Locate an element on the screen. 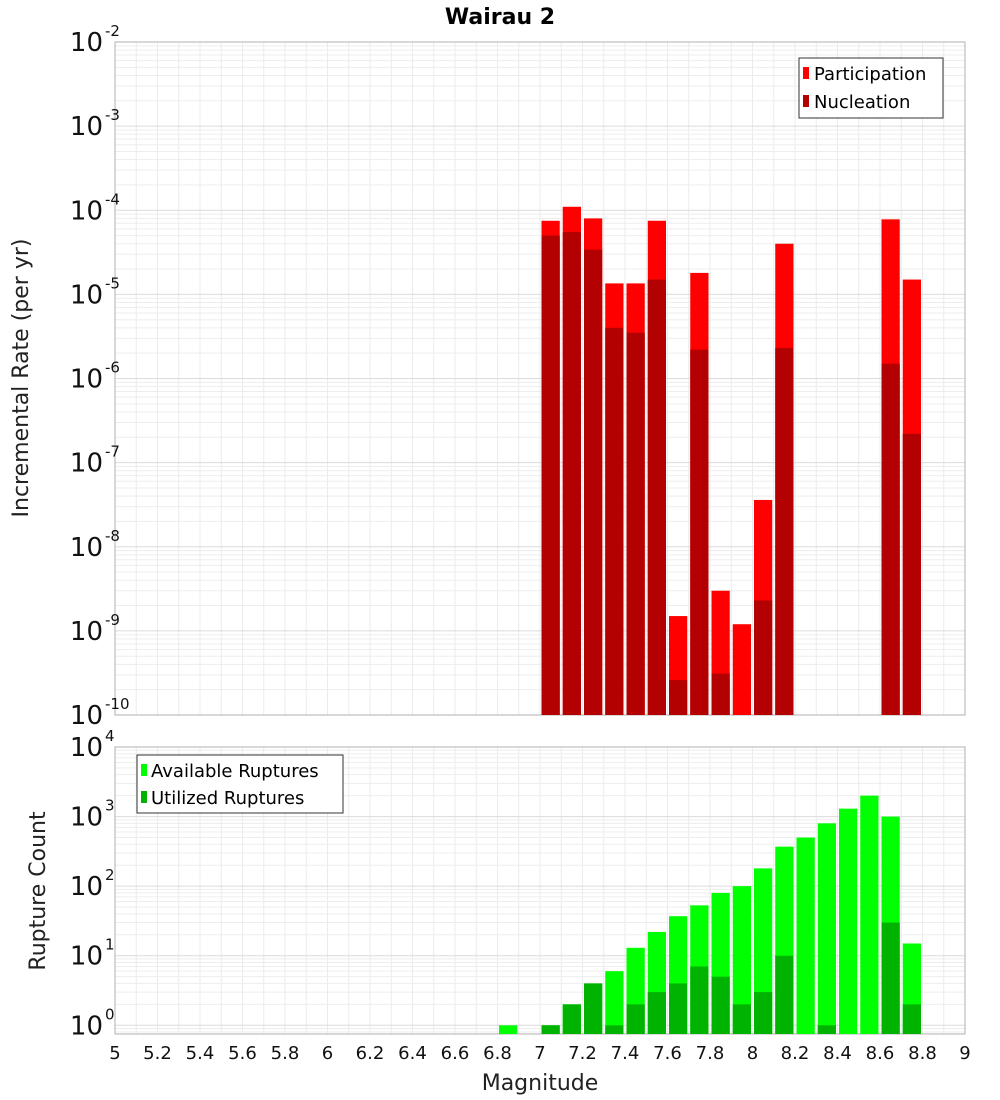 The height and width of the screenshot is (1100, 1000). x-tick-label: 5 is located at coordinates (114, 1053).